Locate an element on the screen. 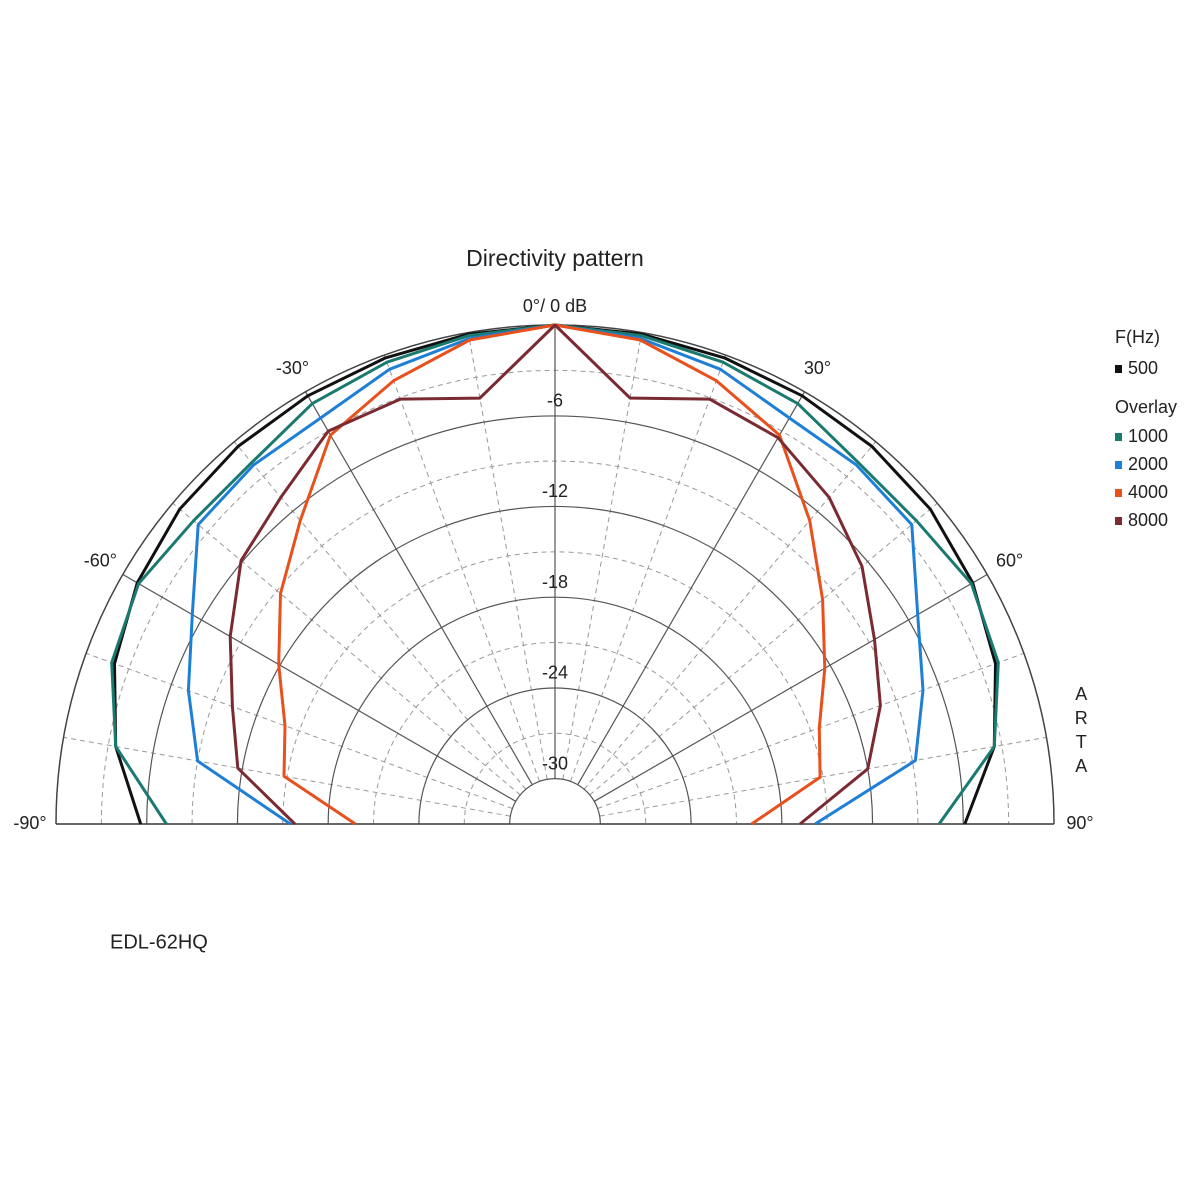 The width and height of the screenshot is (1200, 1200). theta-tick-label: -60° is located at coordinates (100, 560).